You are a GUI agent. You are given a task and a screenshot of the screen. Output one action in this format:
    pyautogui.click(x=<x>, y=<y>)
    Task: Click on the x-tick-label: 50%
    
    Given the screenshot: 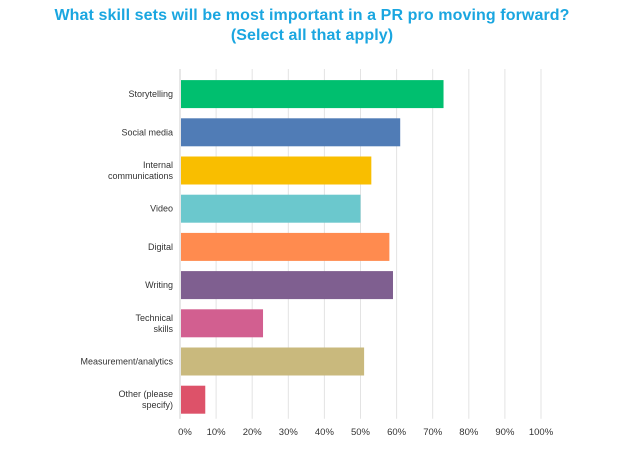 What is the action you would take?
    pyautogui.click(x=361, y=432)
    